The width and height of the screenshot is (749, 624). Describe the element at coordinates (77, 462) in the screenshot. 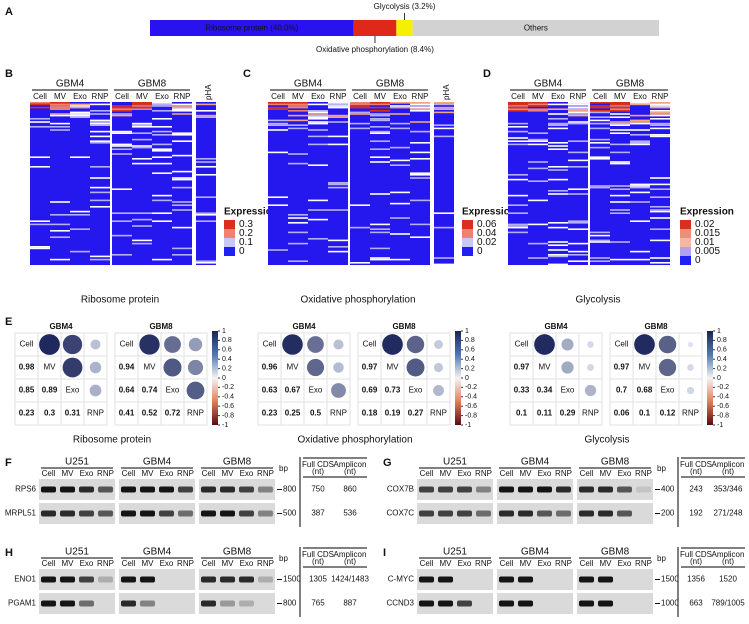

I see `group-label: U251` at that location.